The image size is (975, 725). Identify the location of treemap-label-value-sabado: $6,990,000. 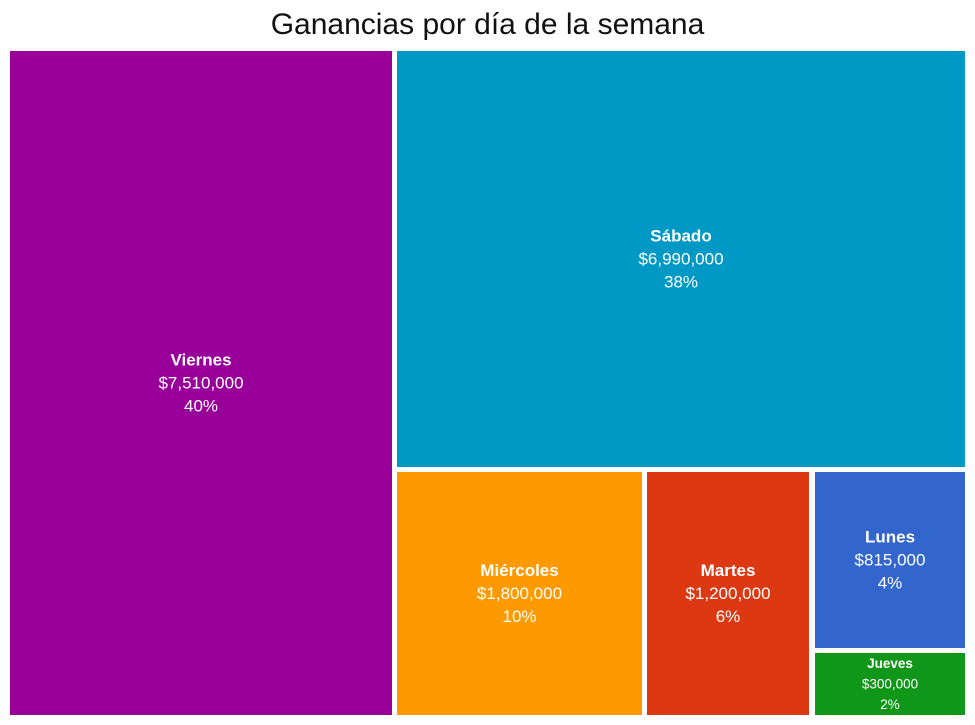
(680, 259).